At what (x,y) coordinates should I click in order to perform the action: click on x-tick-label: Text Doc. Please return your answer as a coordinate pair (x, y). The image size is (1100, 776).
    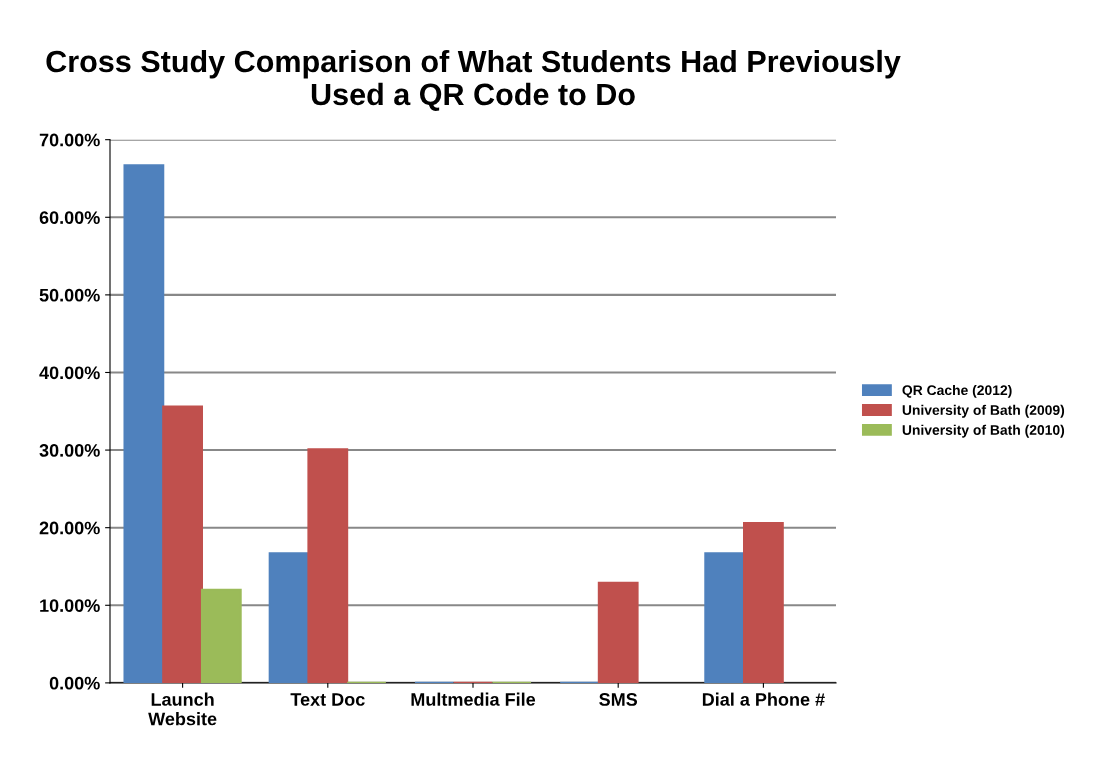
    Looking at the image, I should click on (327, 699).